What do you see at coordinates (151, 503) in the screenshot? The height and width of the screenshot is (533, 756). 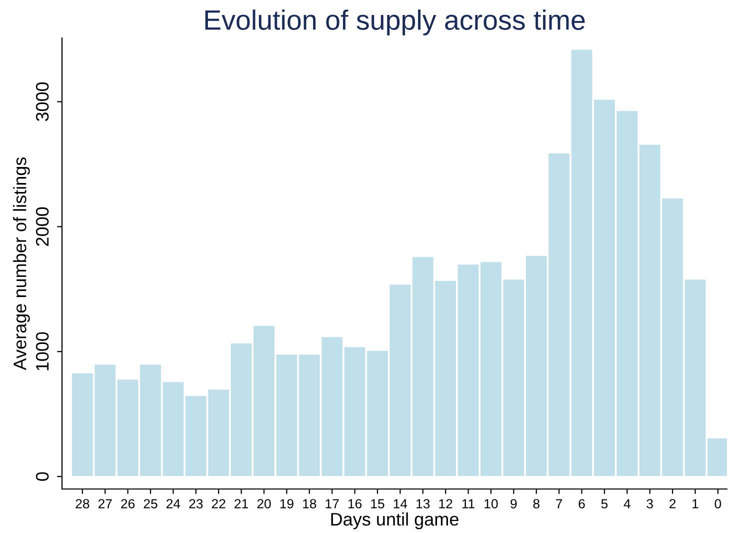 I see `x-tick-label: 25` at bounding box center [151, 503].